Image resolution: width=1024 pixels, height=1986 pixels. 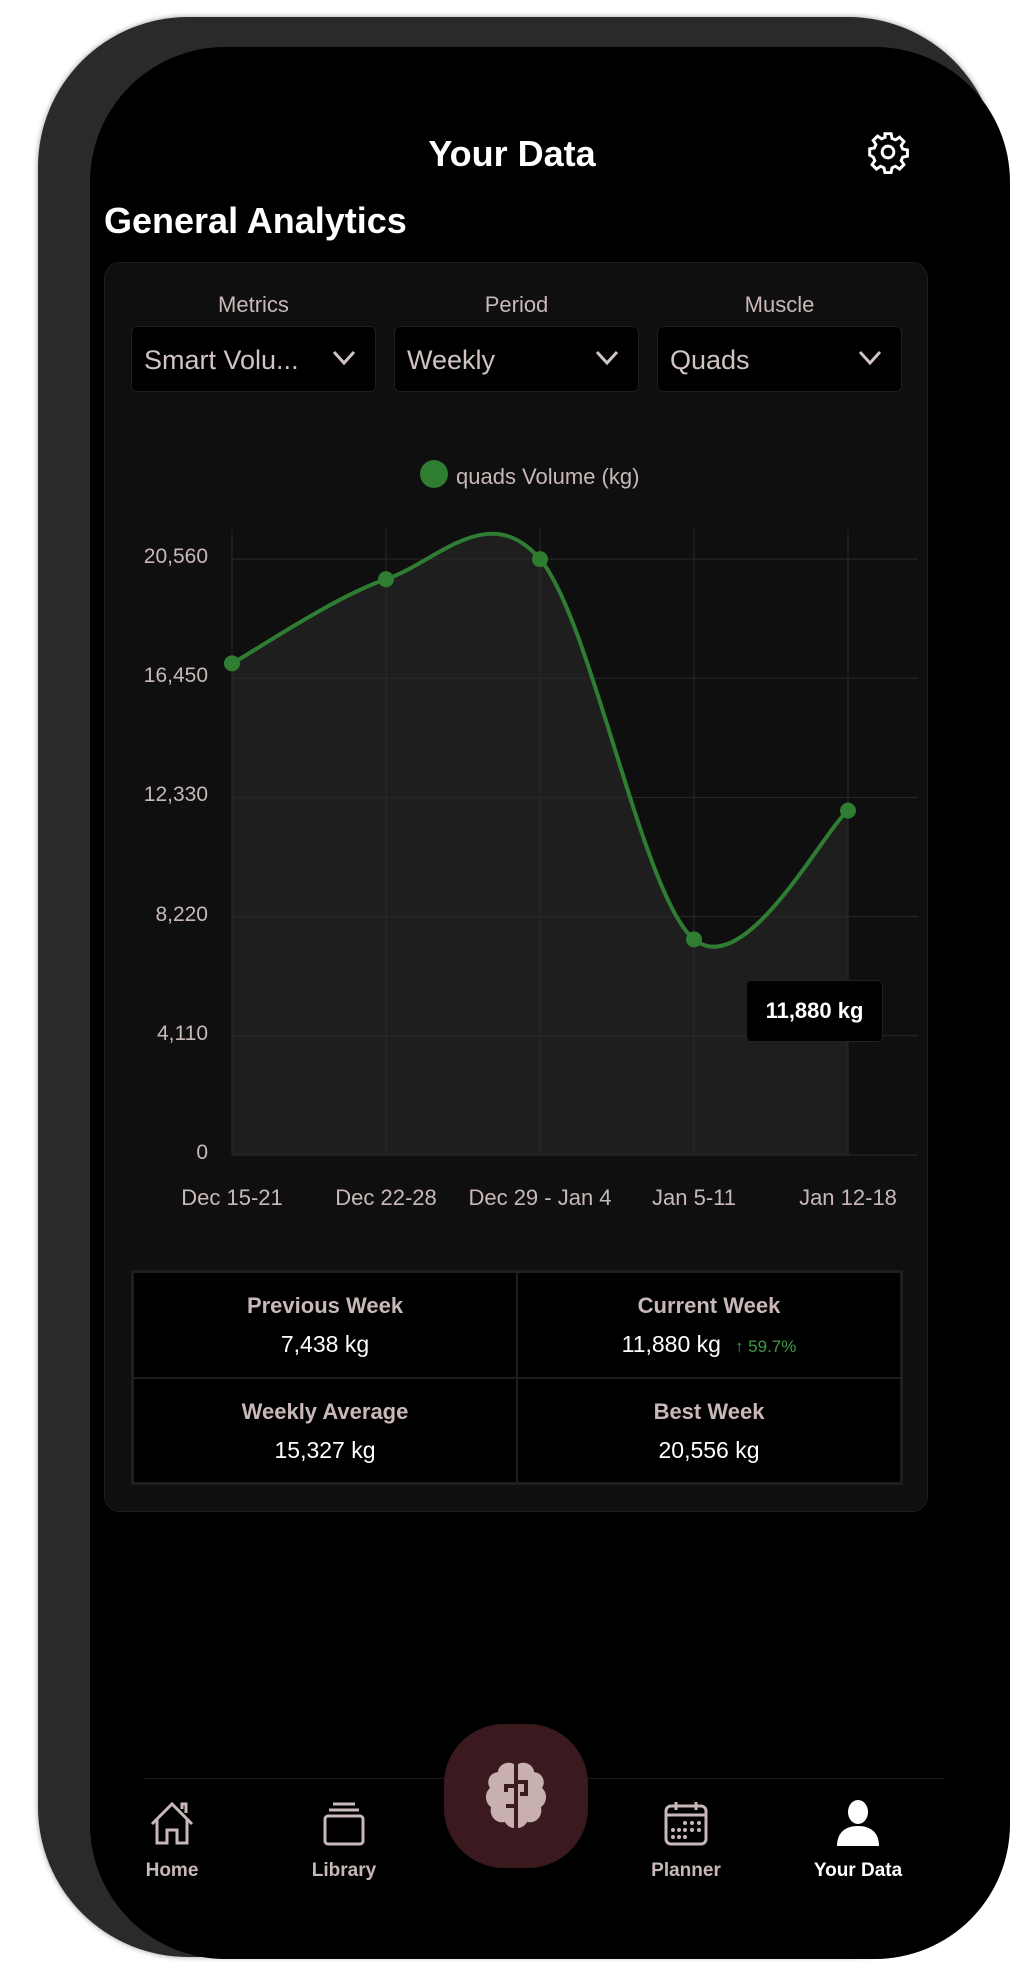 I want to click on home-icon, so click(x=172, y=1823).